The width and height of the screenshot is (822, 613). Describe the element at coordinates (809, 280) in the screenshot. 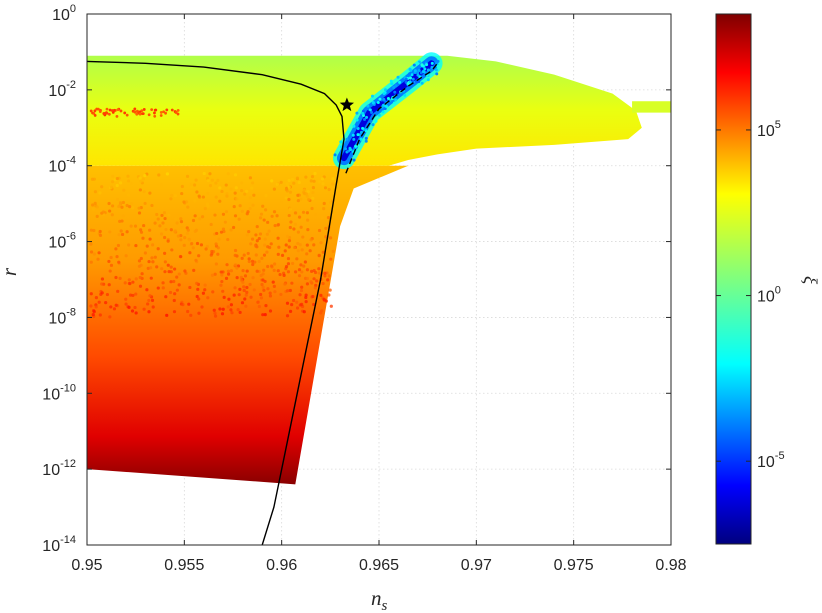

I see `colorbar-label: ξ` at that location.